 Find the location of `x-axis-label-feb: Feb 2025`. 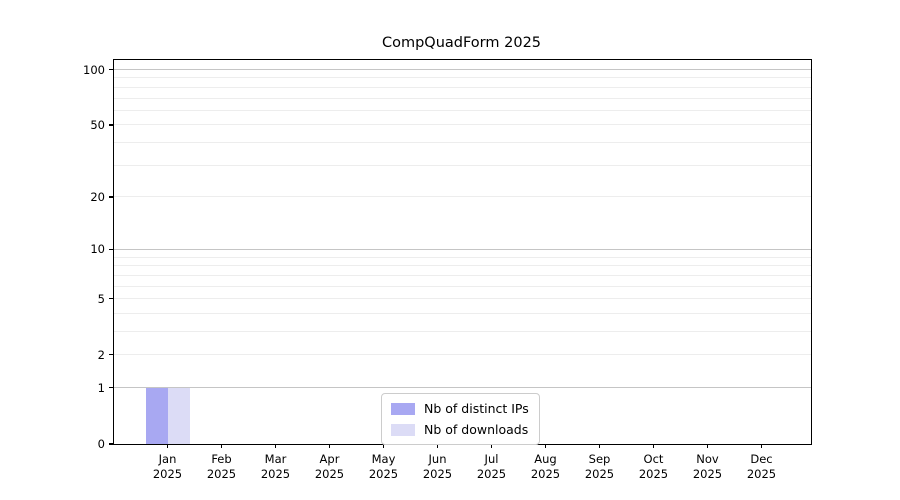

x-axis-label-feb: Feb 2025 is located at coordinates (221, 467).